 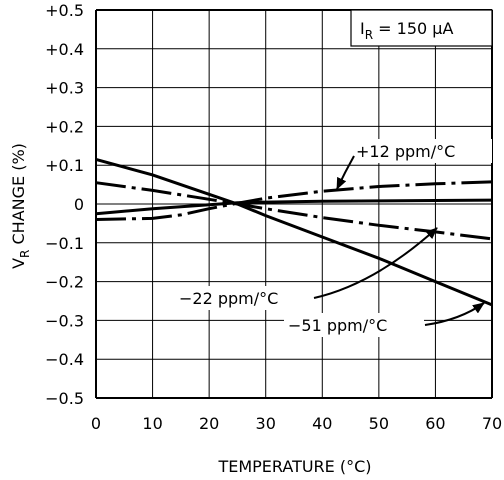 I want to click on y-tick-label: 0, so click(x=79, y=204).